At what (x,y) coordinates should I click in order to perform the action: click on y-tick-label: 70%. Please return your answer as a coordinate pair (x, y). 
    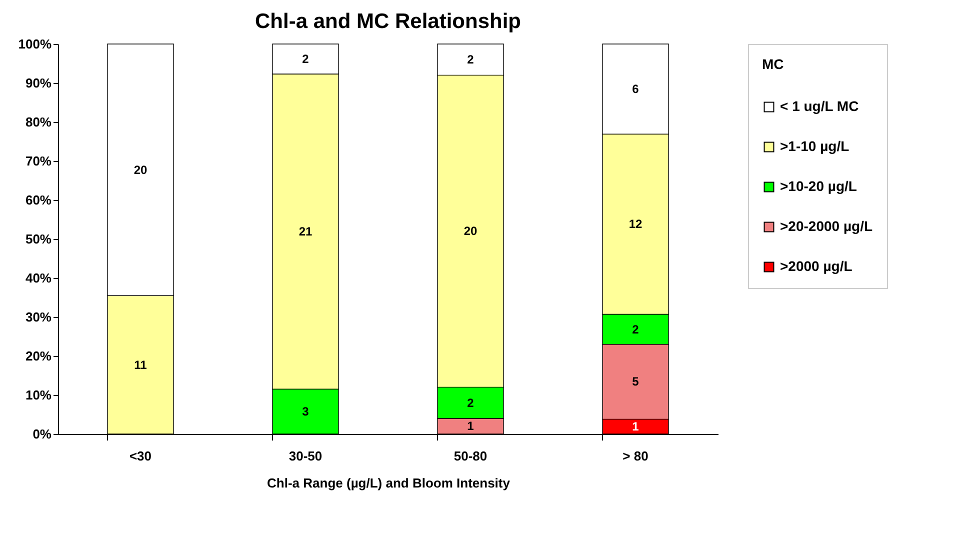
    Looking at the image, I should click on (38, 161).